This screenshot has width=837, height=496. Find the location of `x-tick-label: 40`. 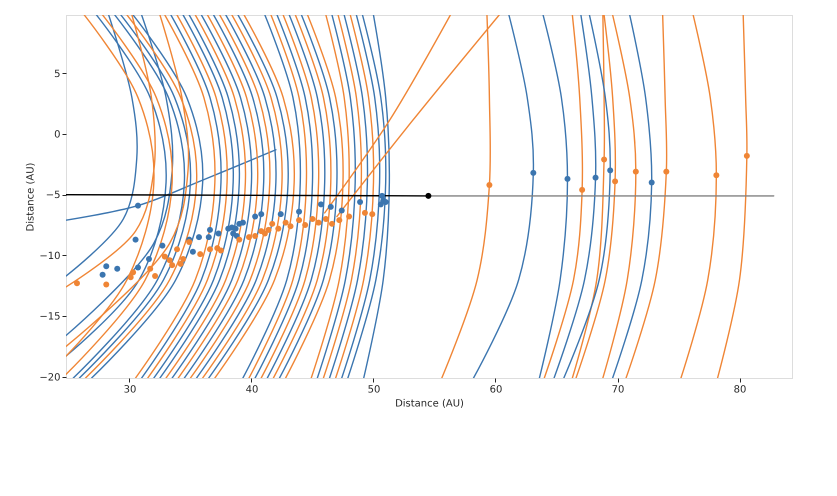

x-tick-label: 40 is located at coordinates (252, 390).